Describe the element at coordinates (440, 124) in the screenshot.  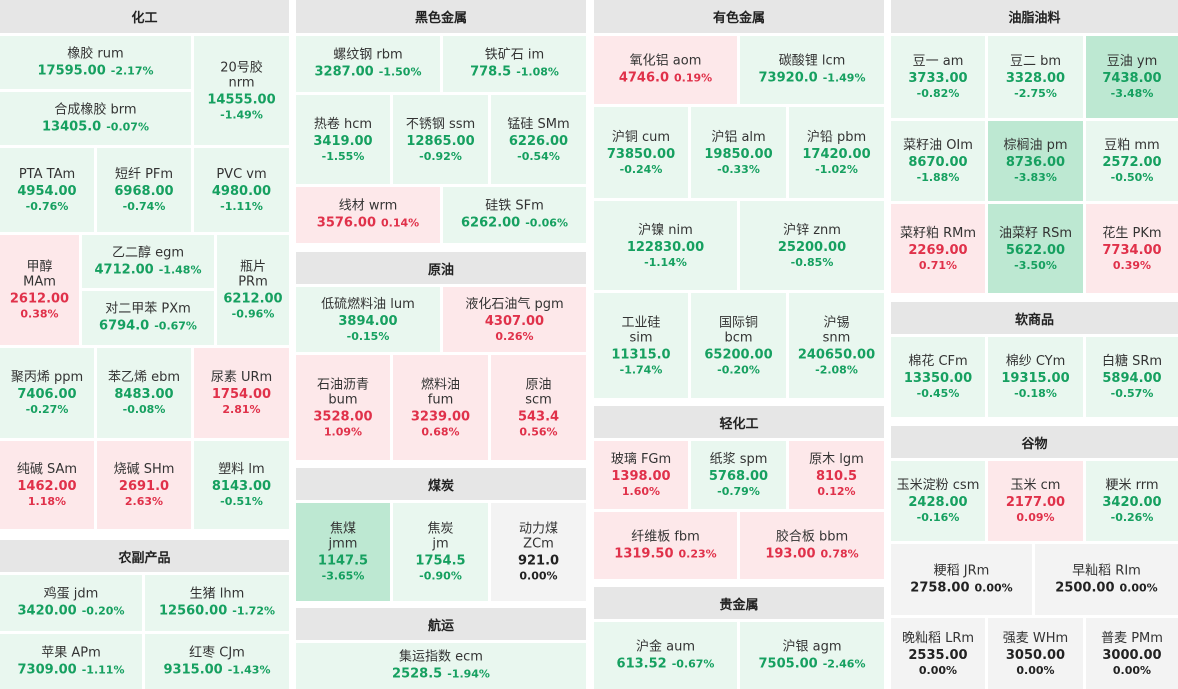
I see `contract-name: 不锈钢 ssm` at that location.